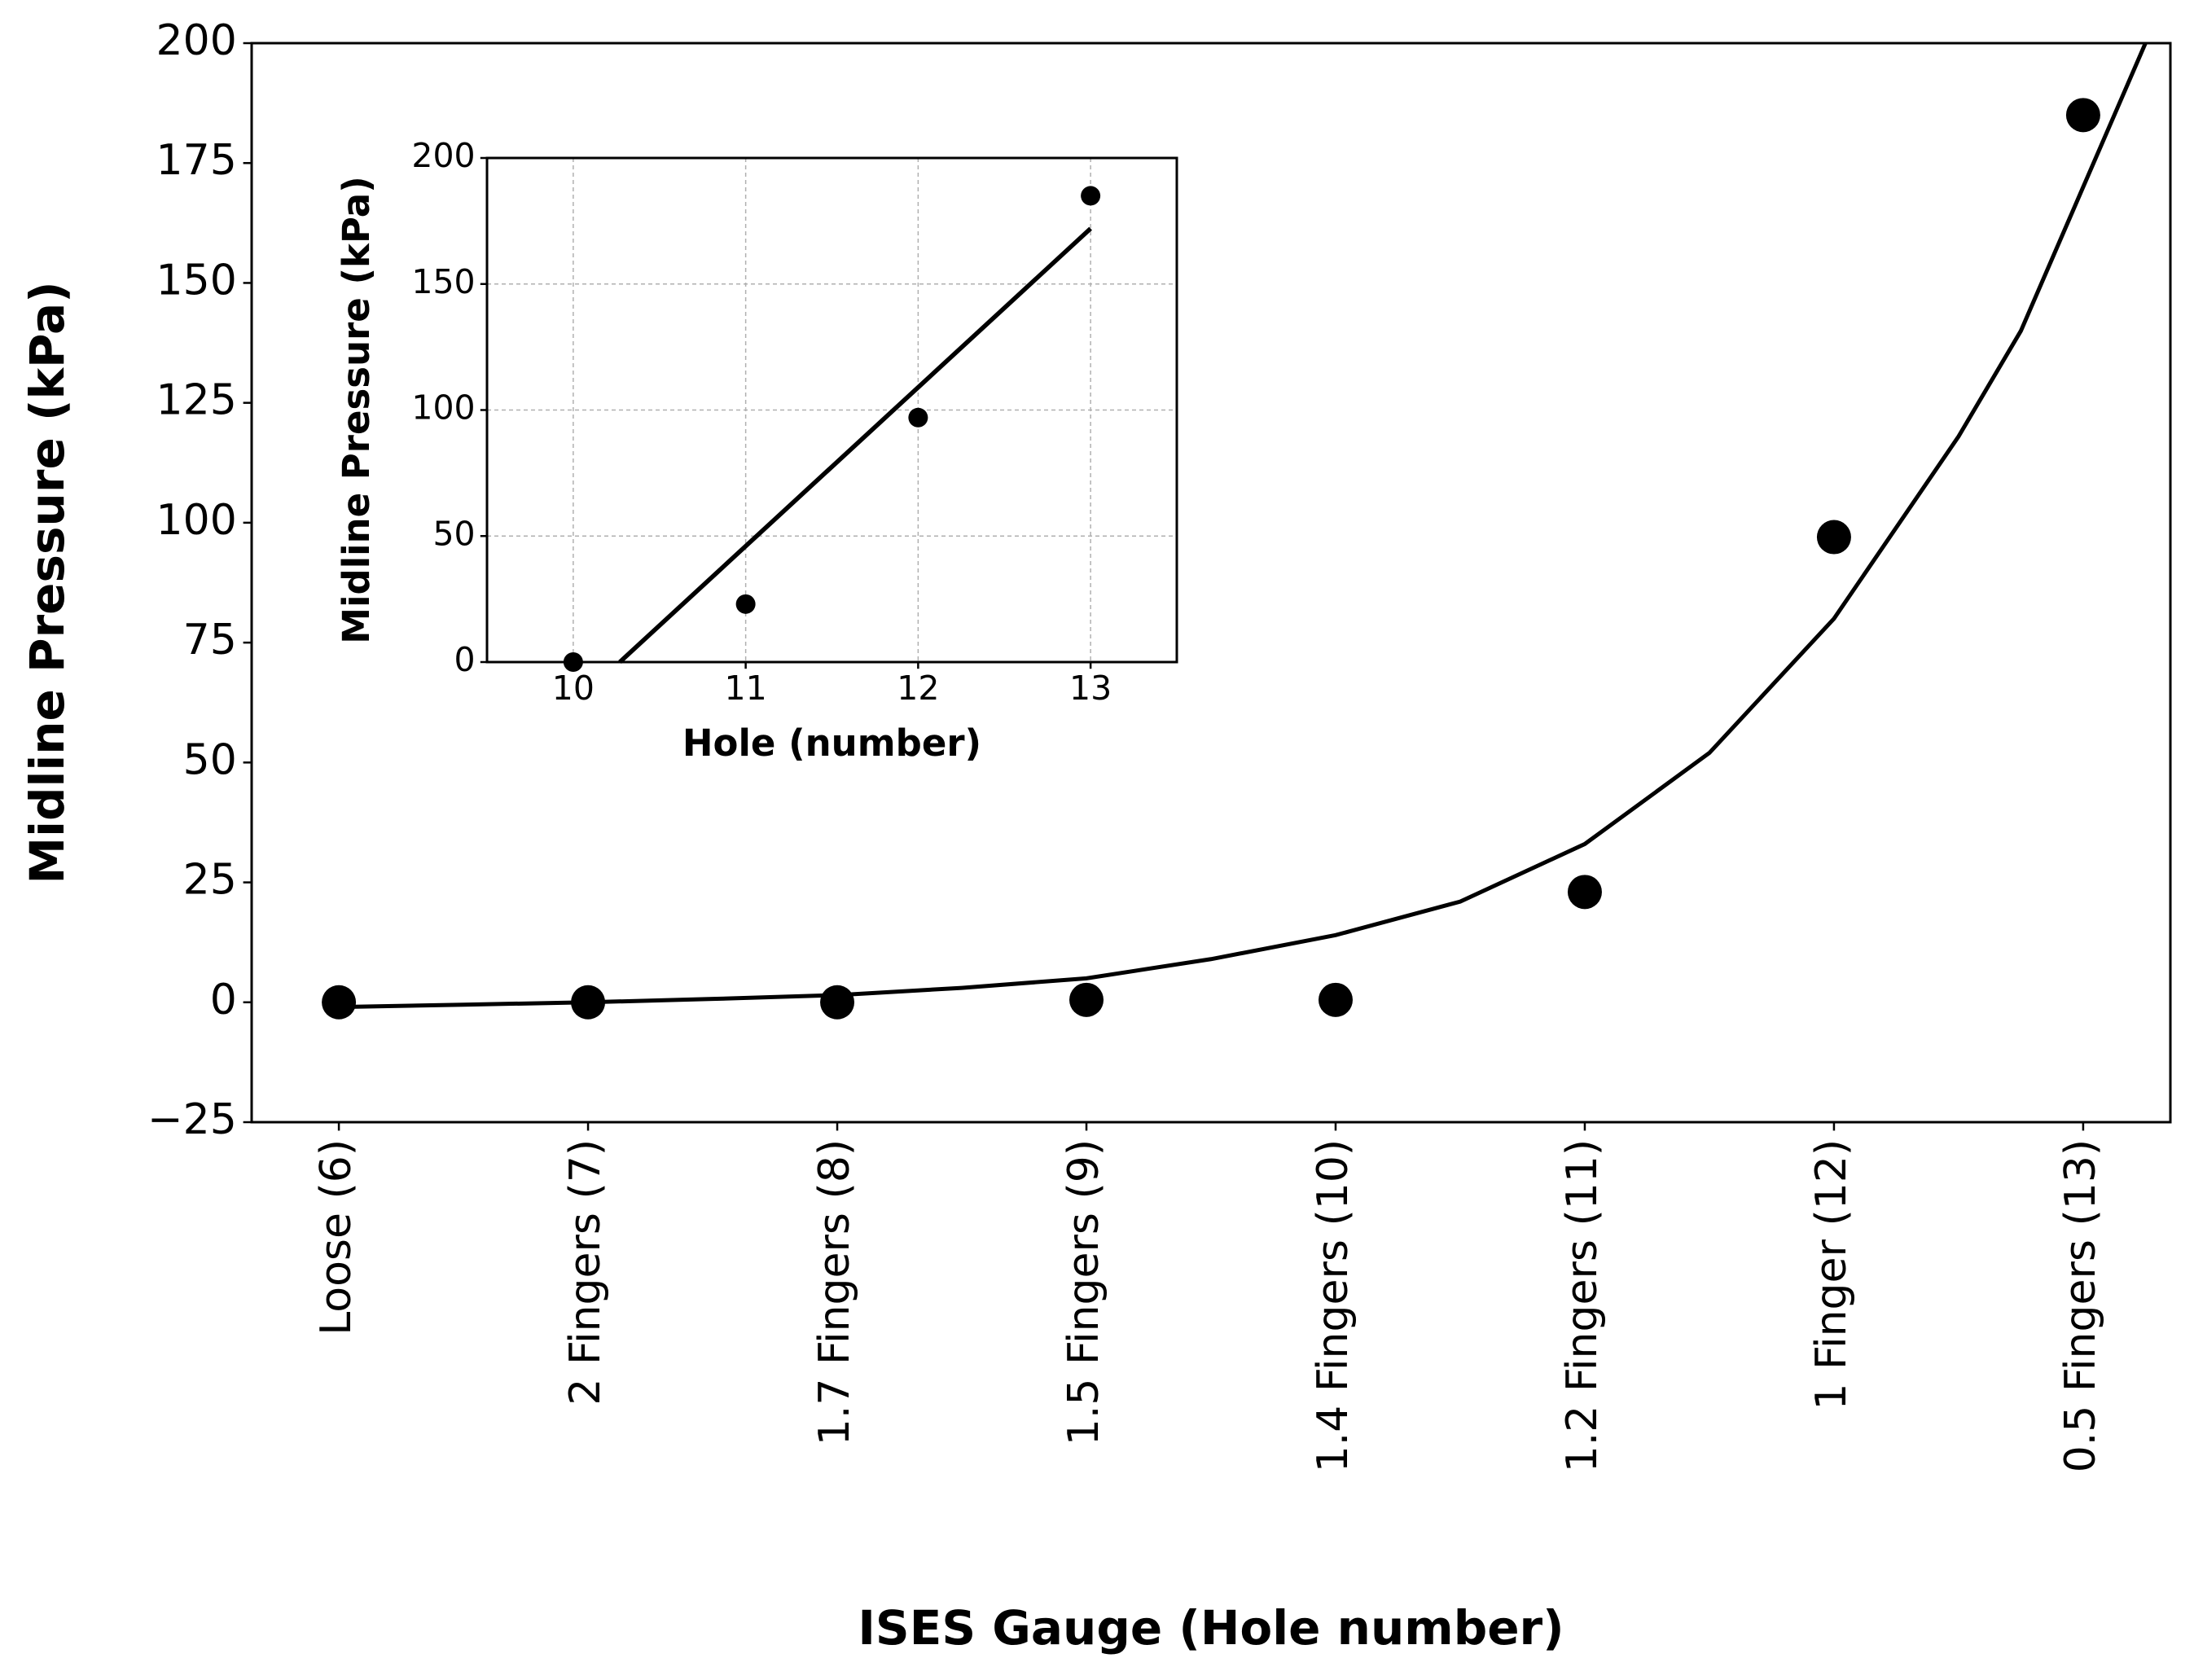 This screenshot has height=1680, width=2194. What do you see at coordinates (1582, 1306) in the screenshot?
I see `x-tick-label: 1.2 Fingers (11)` at bounding box center [1582, 1306].